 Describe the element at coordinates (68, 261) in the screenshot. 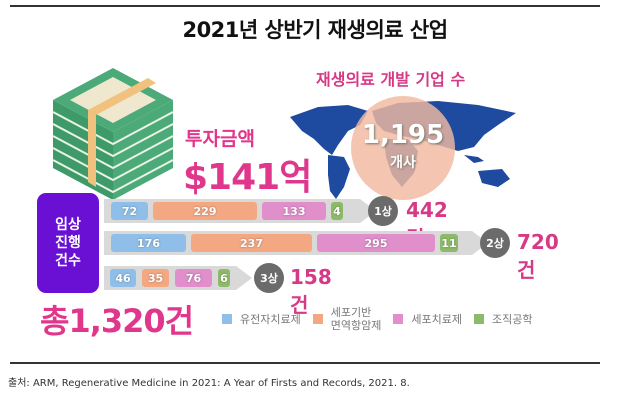

I see `clinical-label-line: 건수` at that location.